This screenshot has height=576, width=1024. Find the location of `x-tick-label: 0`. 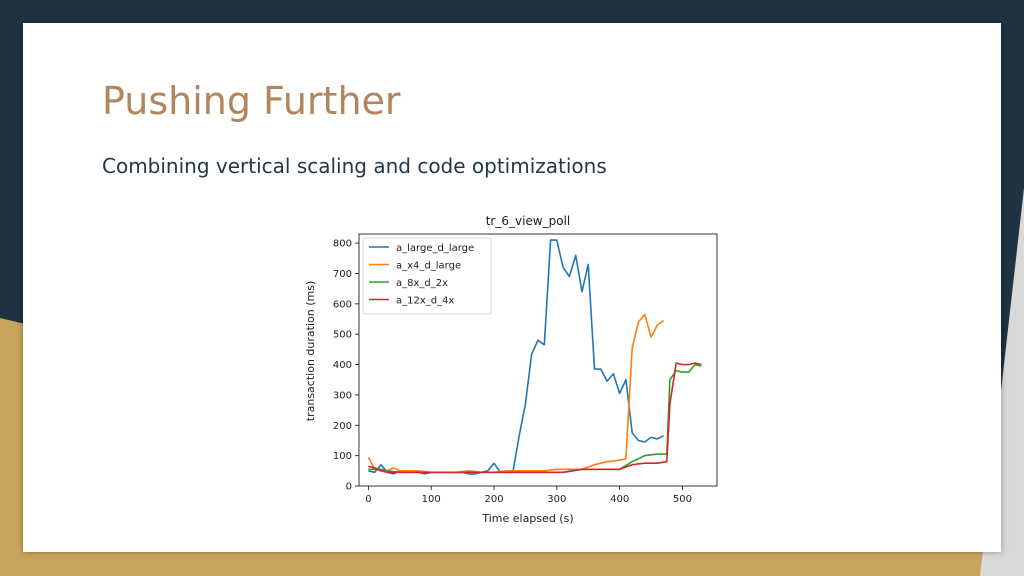

x-tick-label: 0 is located at coordinates (368, 499).